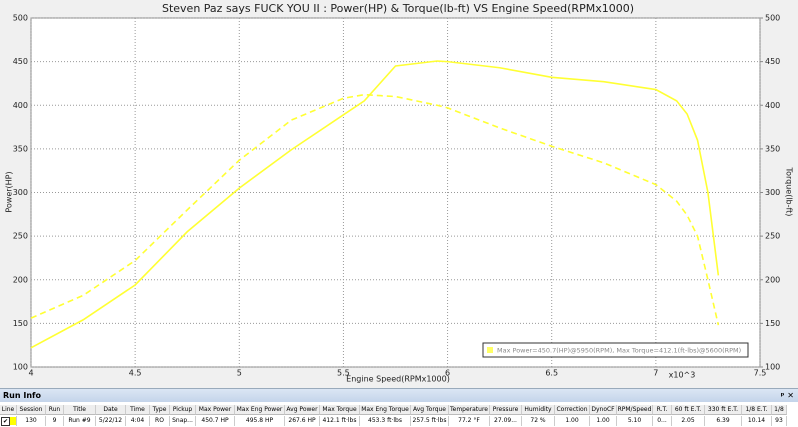  I want to click on y-tick-label: 200, so click(20, 279).